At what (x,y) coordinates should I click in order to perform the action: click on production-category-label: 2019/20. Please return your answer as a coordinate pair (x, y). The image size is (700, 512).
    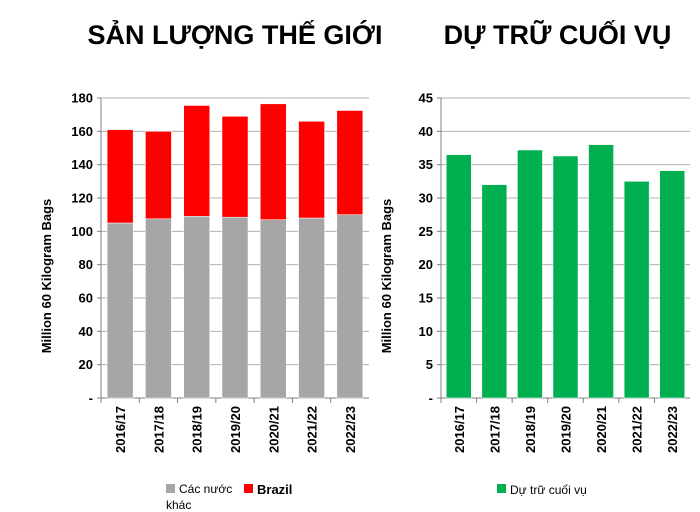
    Looking at the image, I should click on (235, 429).